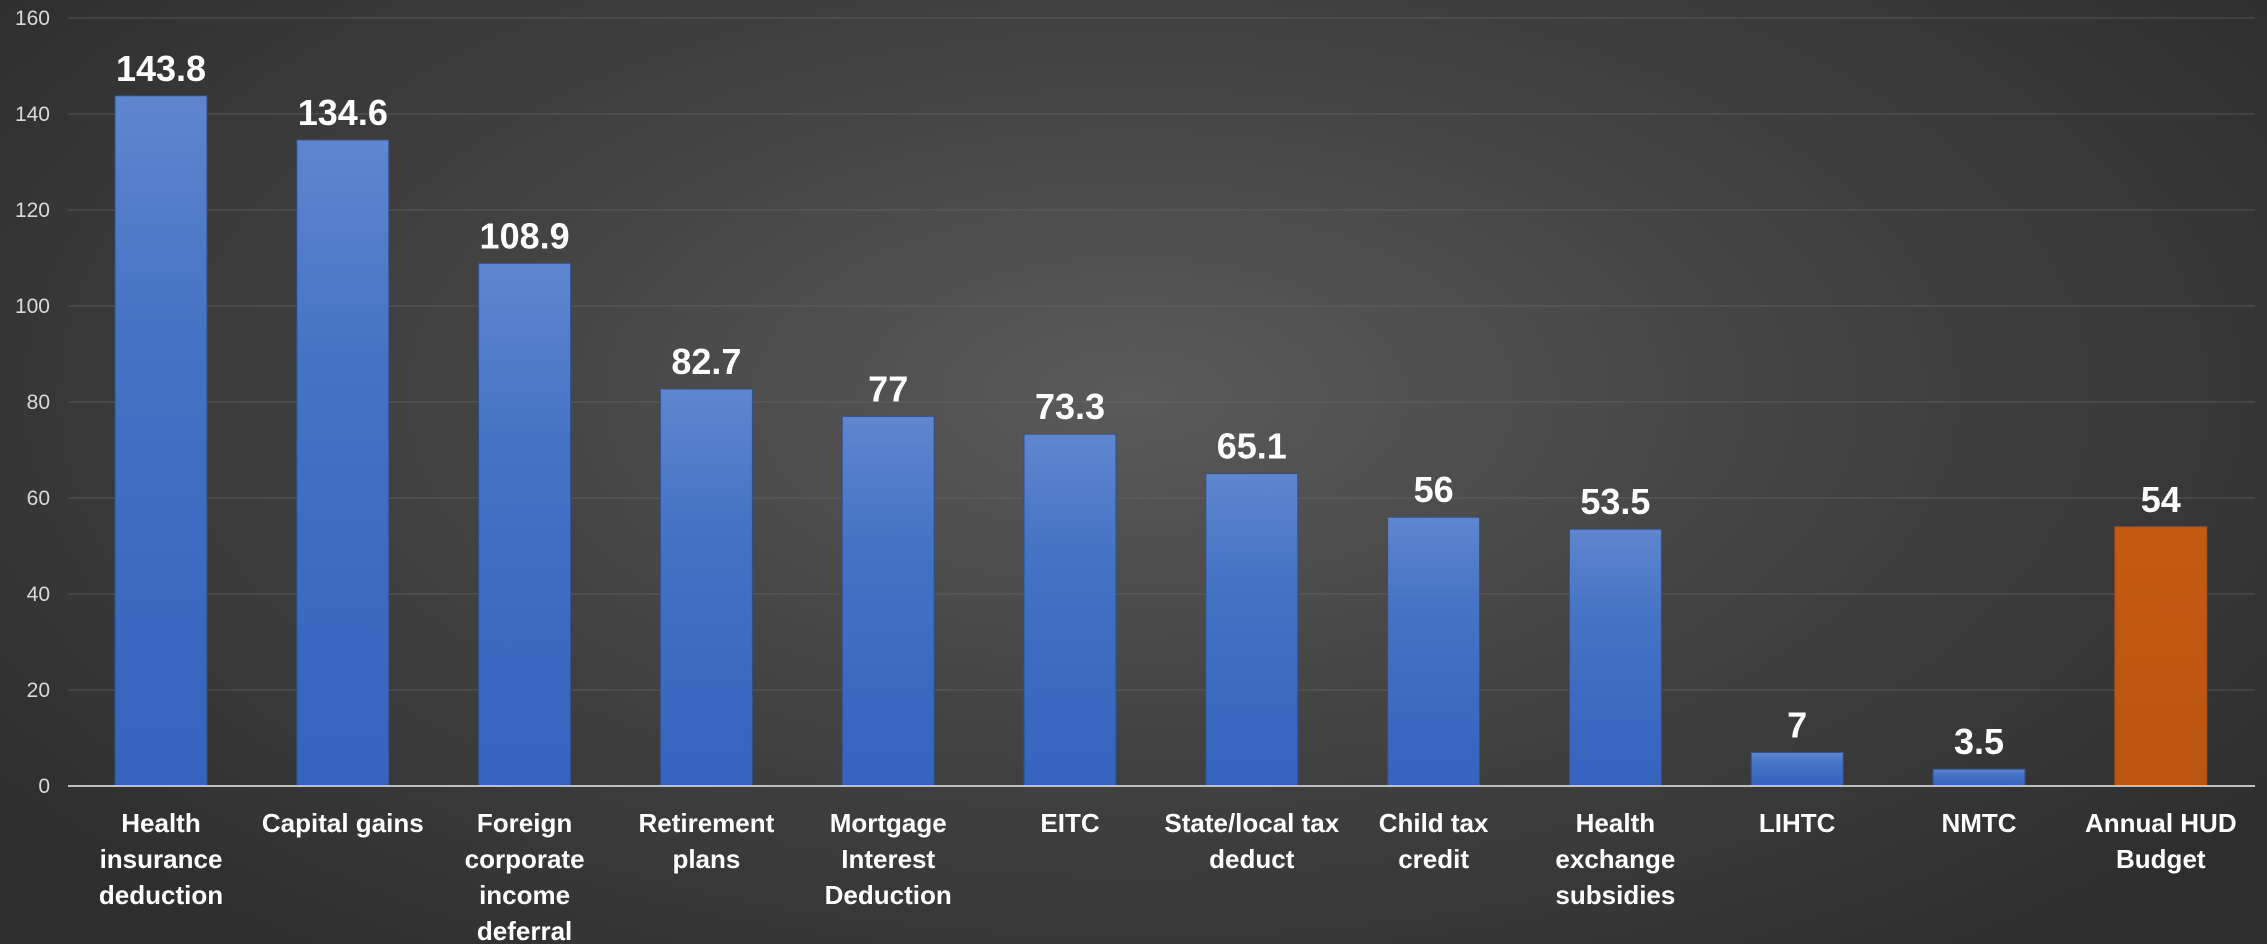  I want to click on y-tick-label: 20, so click(38, 690).